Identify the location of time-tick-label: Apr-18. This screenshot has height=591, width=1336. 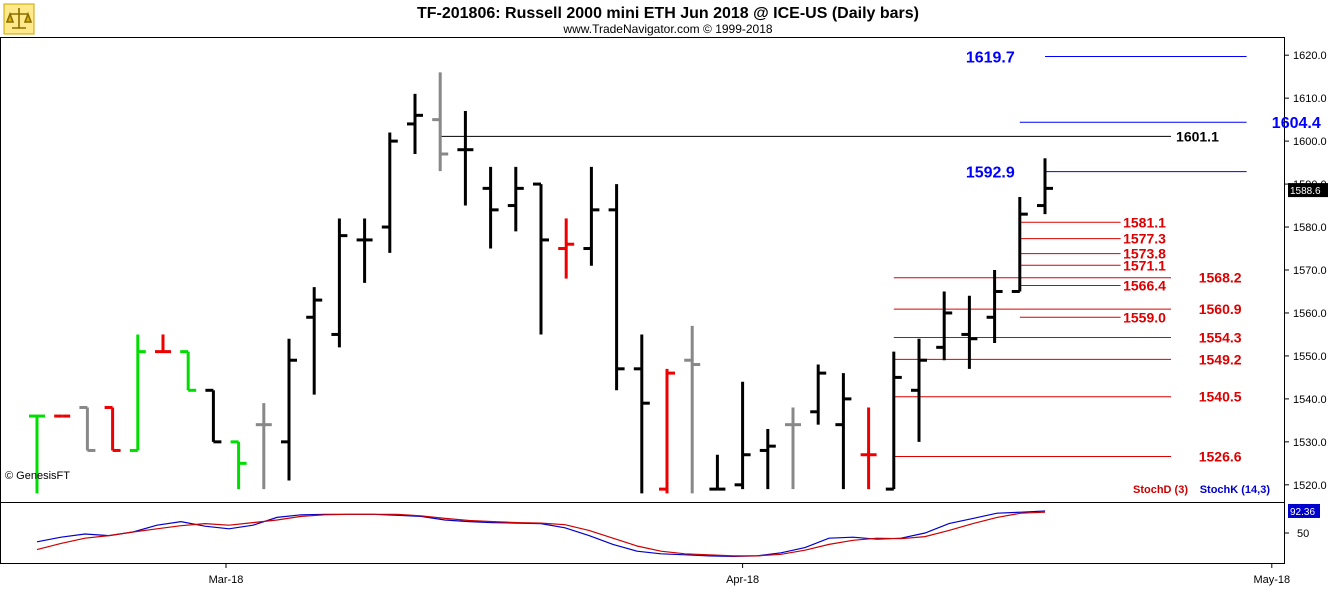
(742, 580).